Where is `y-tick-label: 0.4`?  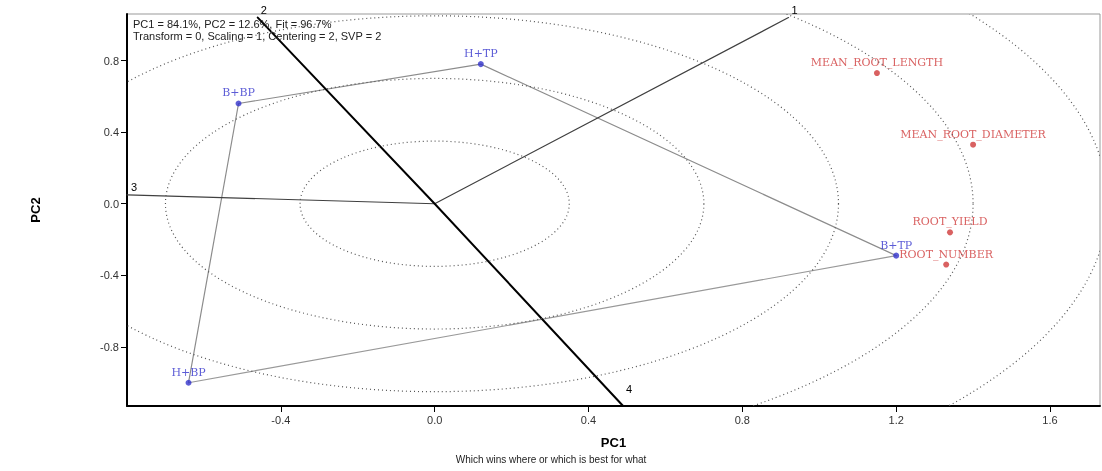 y-tick-label: 0.4 is located at coordinates (111, 132).